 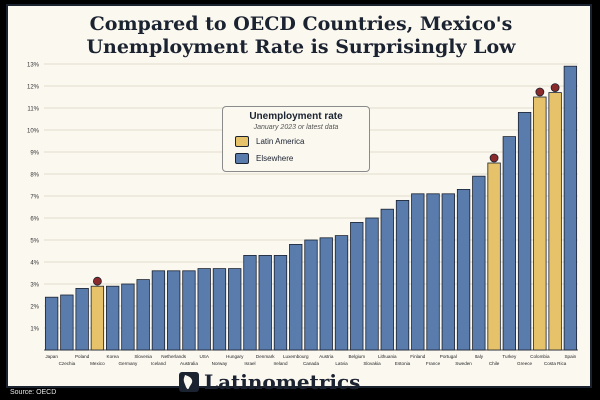 I want to click on brand: Latinometrics, so click(x=269, y=382).